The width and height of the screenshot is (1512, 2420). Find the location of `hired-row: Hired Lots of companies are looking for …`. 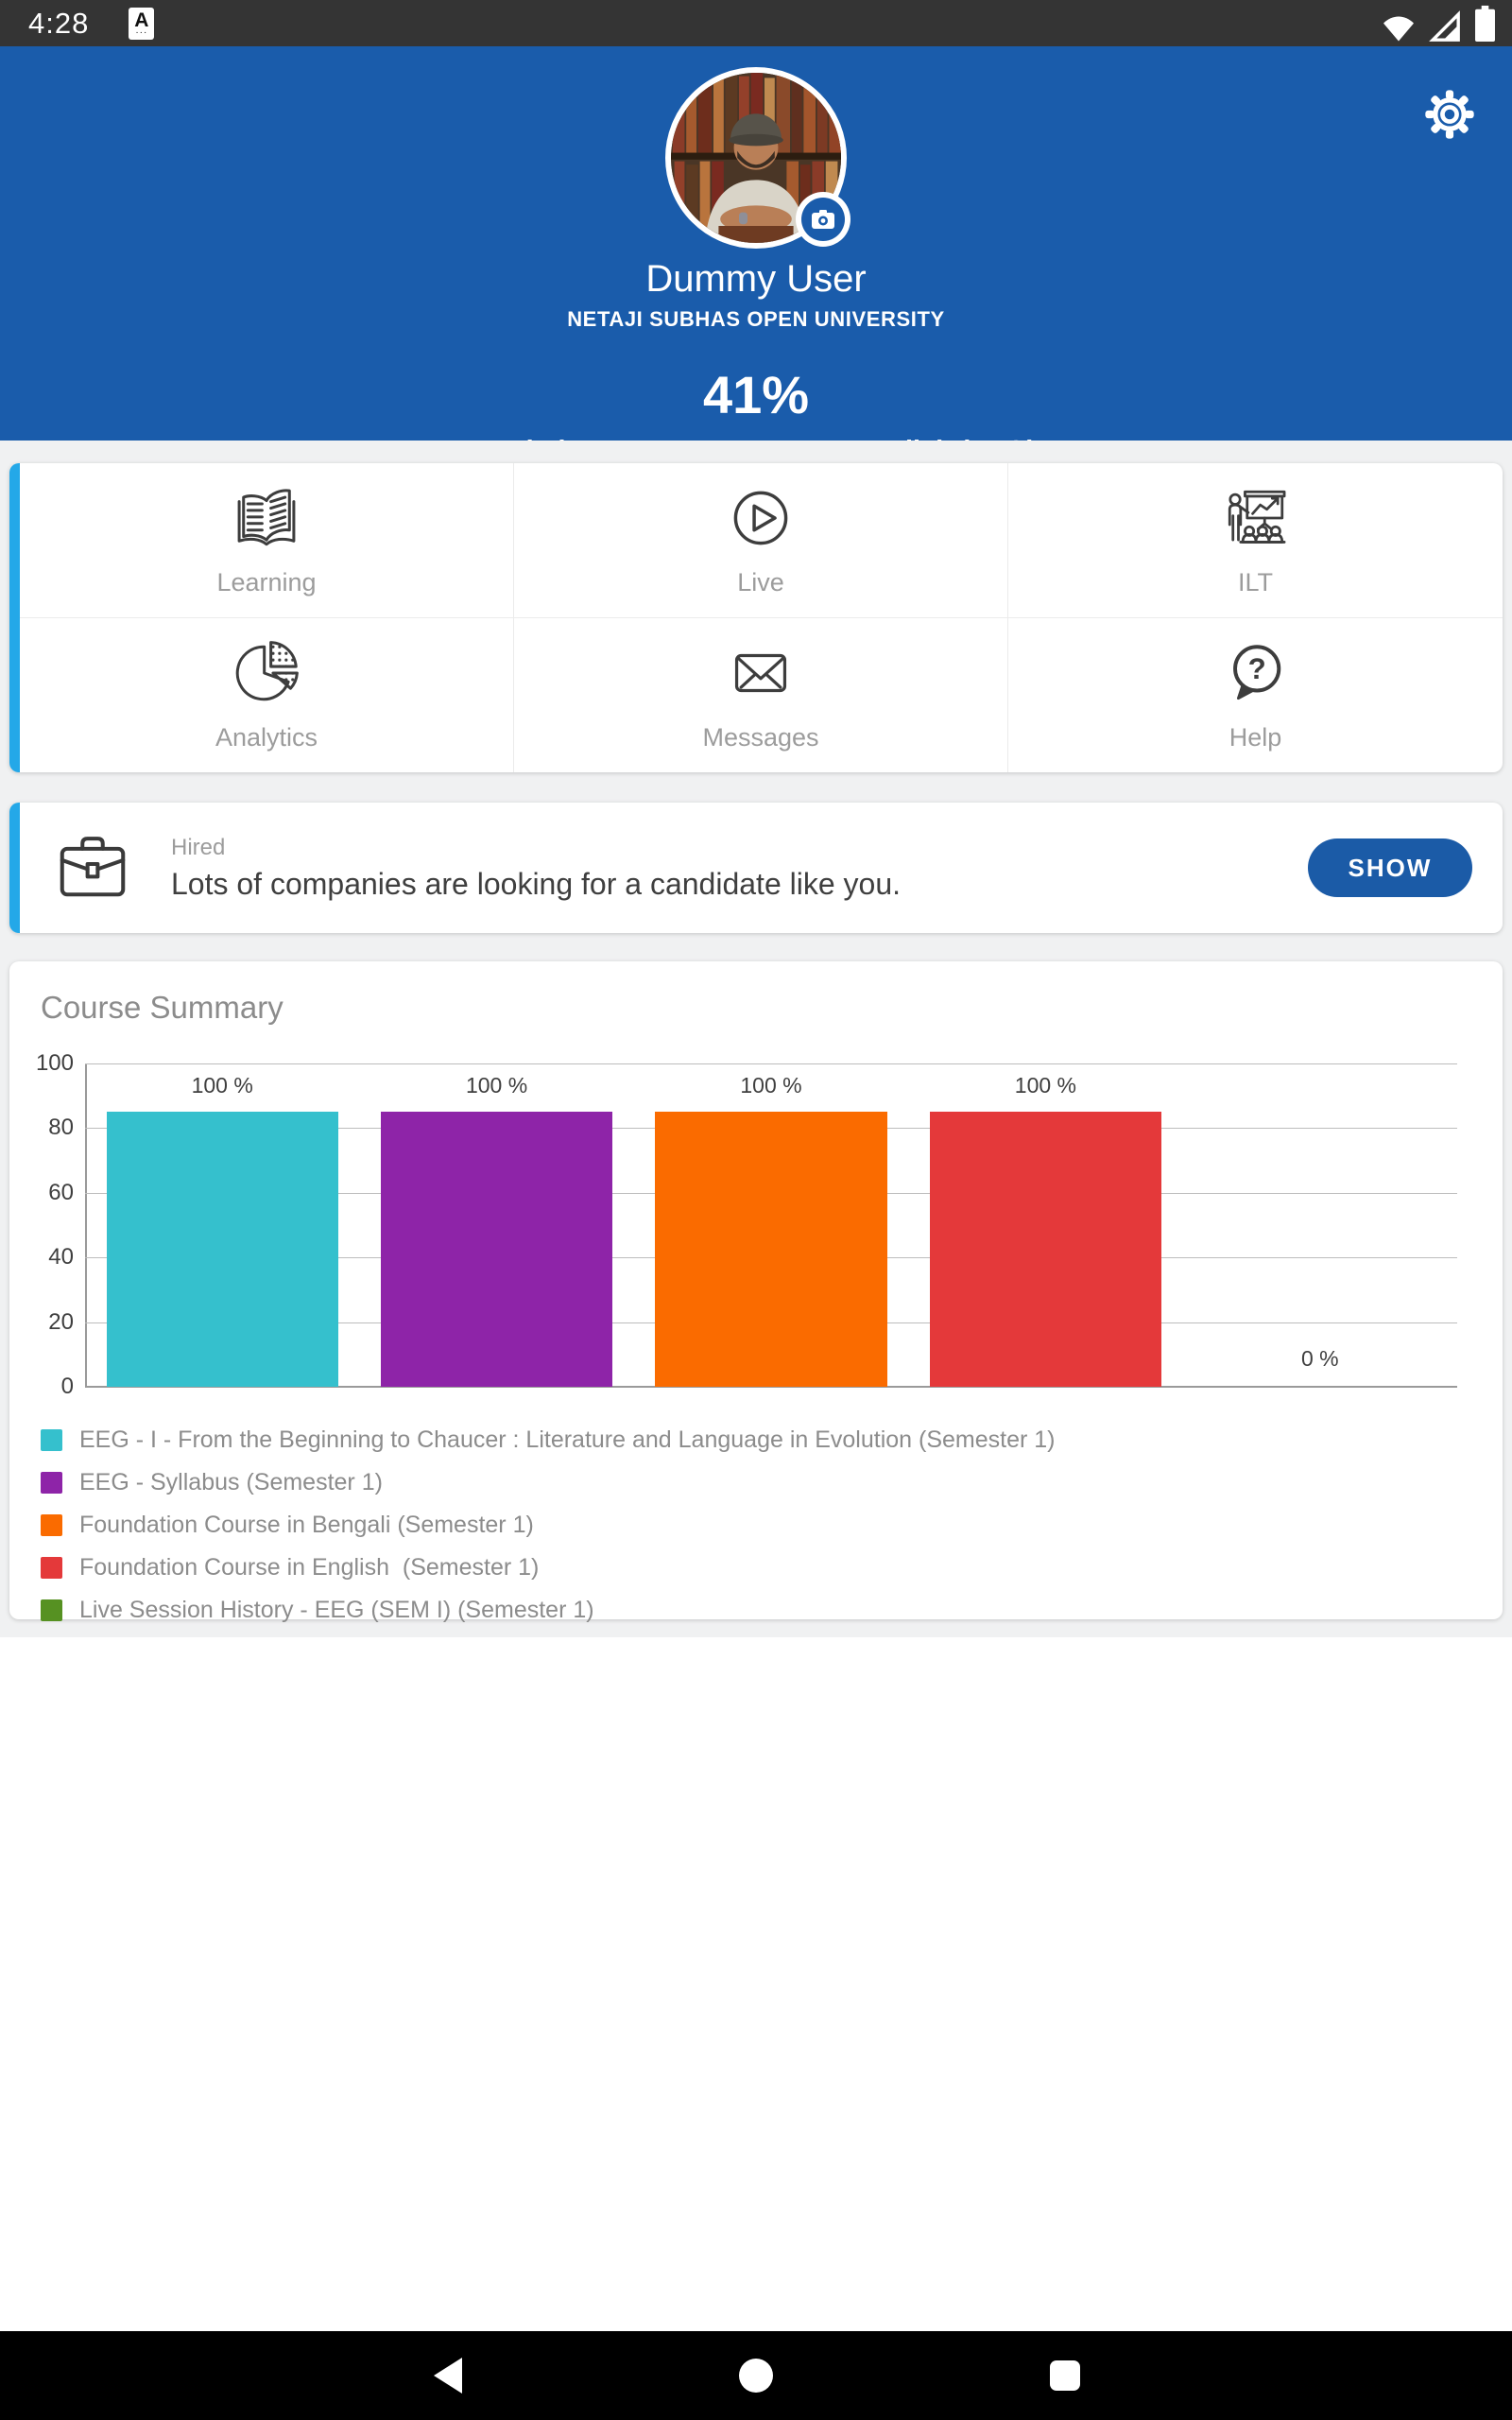

hired-row: Hired Lots of companies are looking for … is located at coordinates (761, 868).